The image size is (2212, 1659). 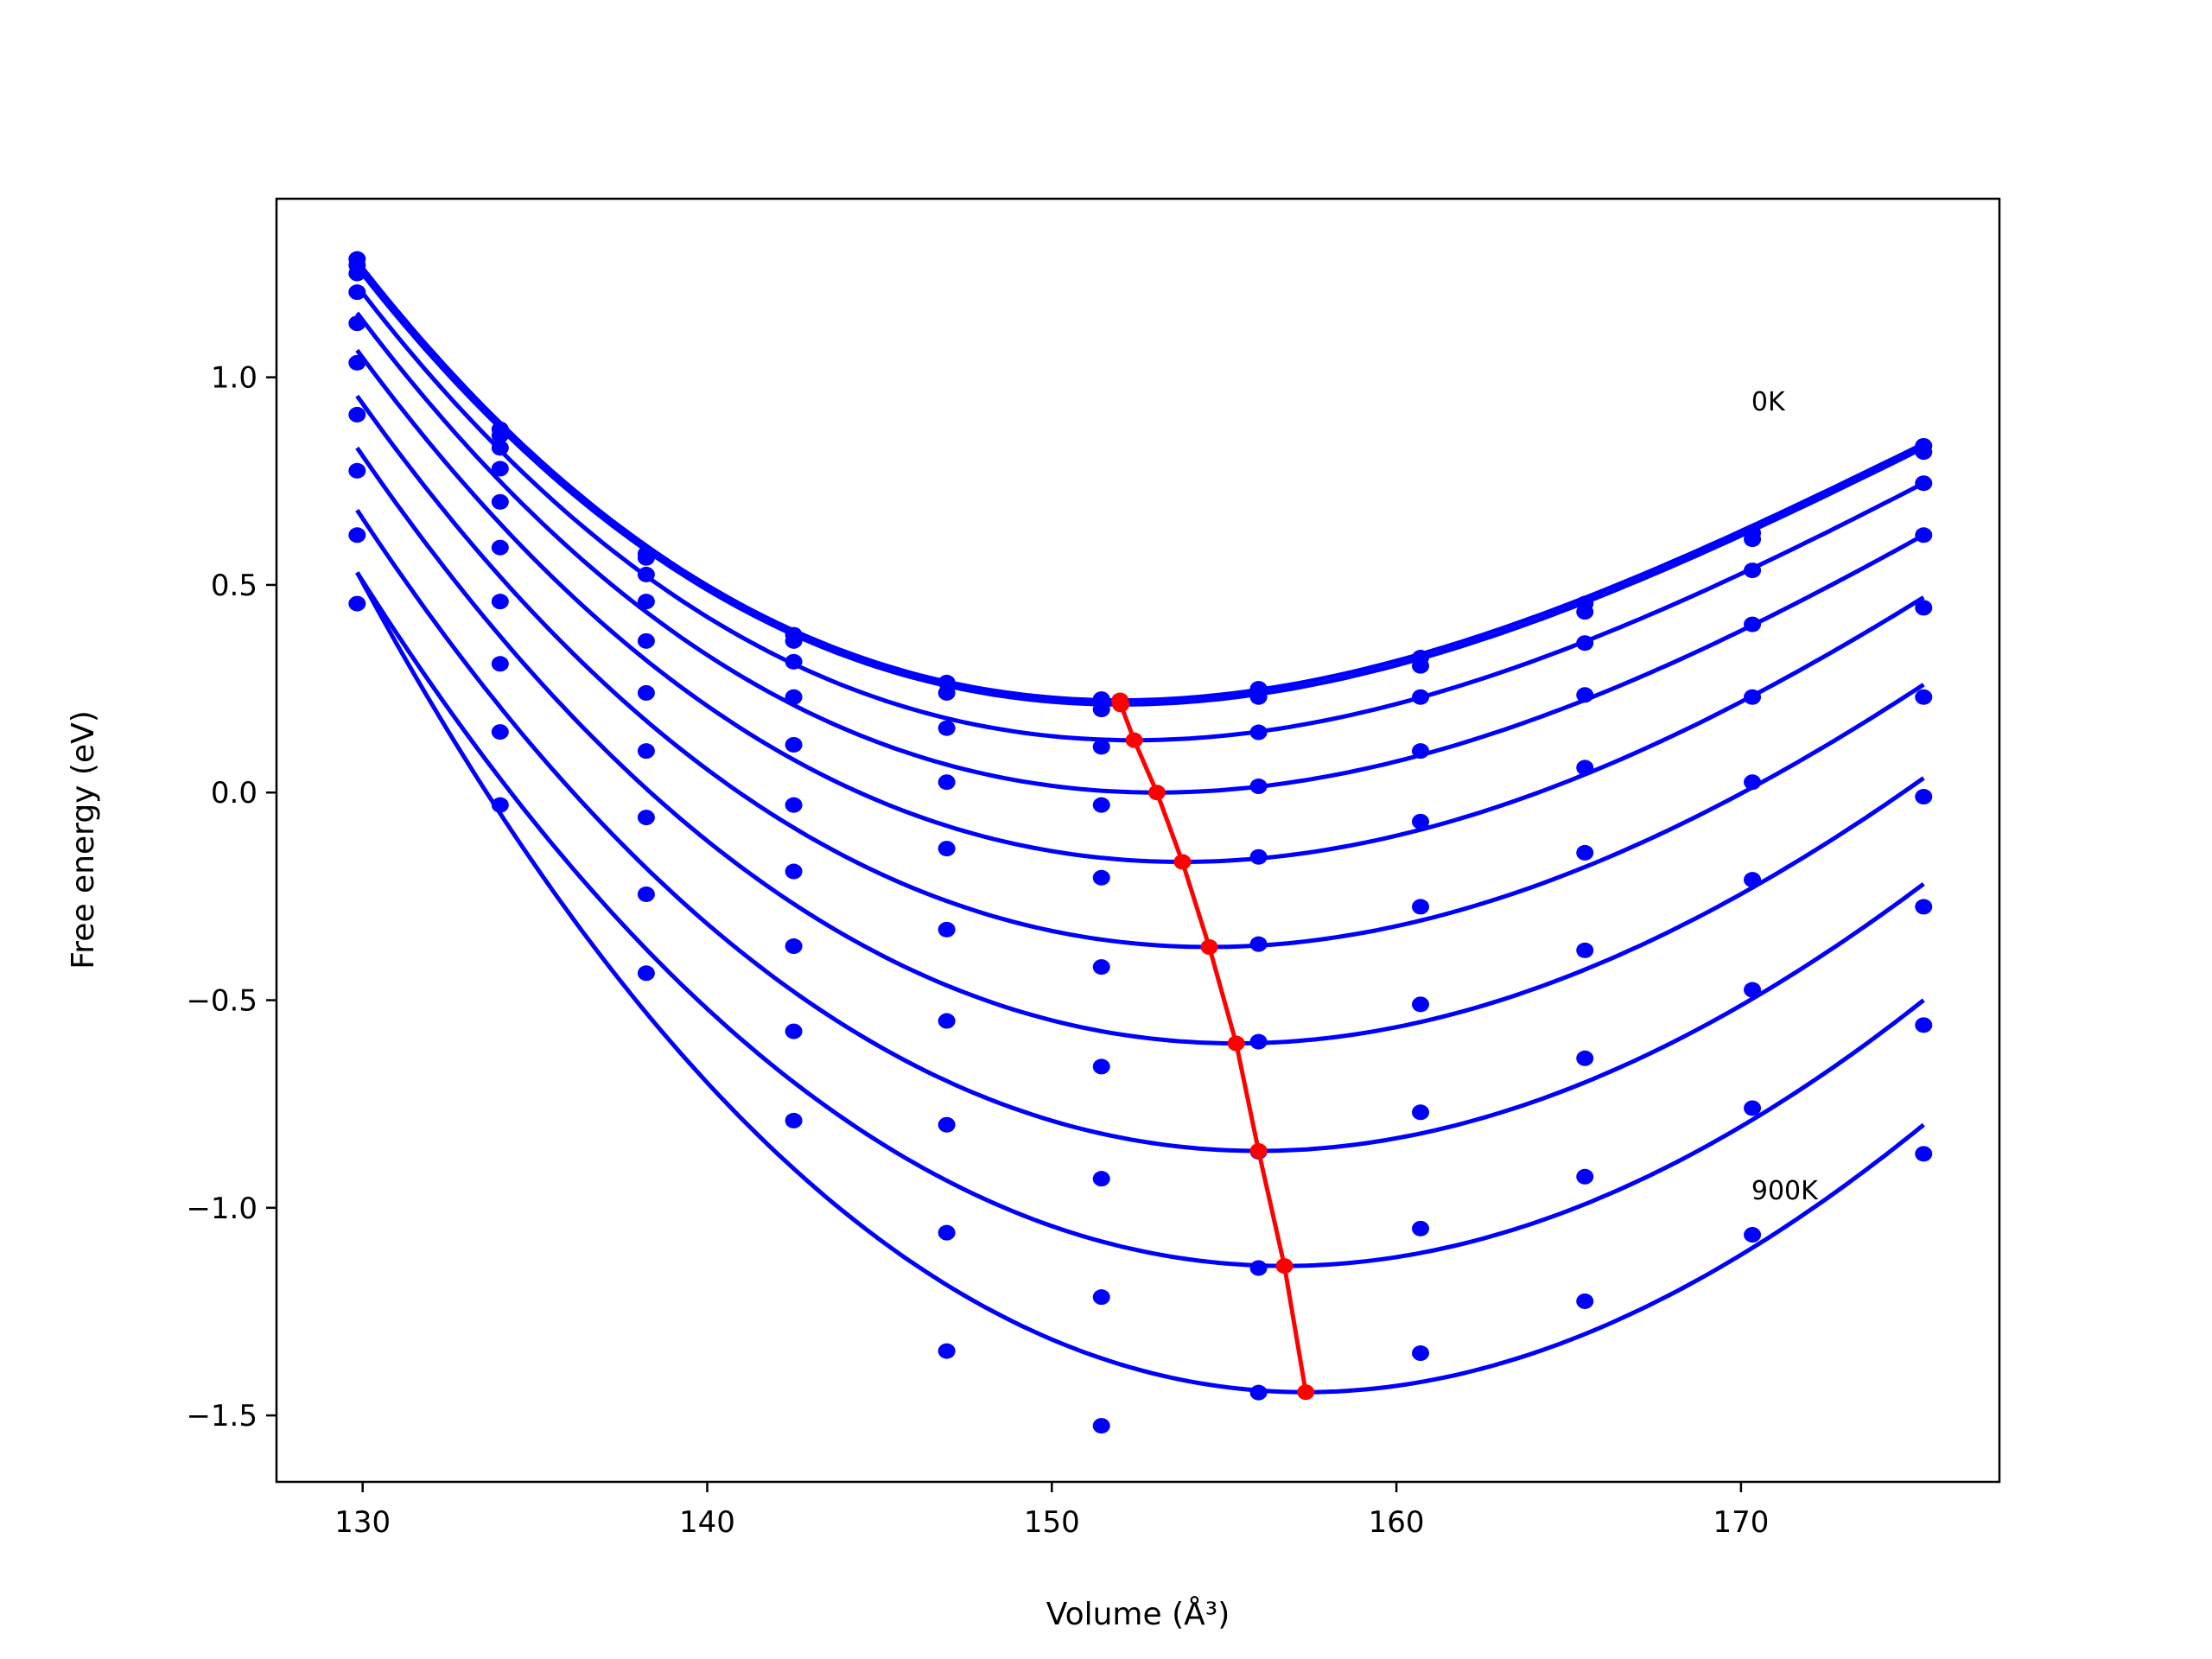 I want to click on x-tick-label: 130, so click(x=362, y=1522).